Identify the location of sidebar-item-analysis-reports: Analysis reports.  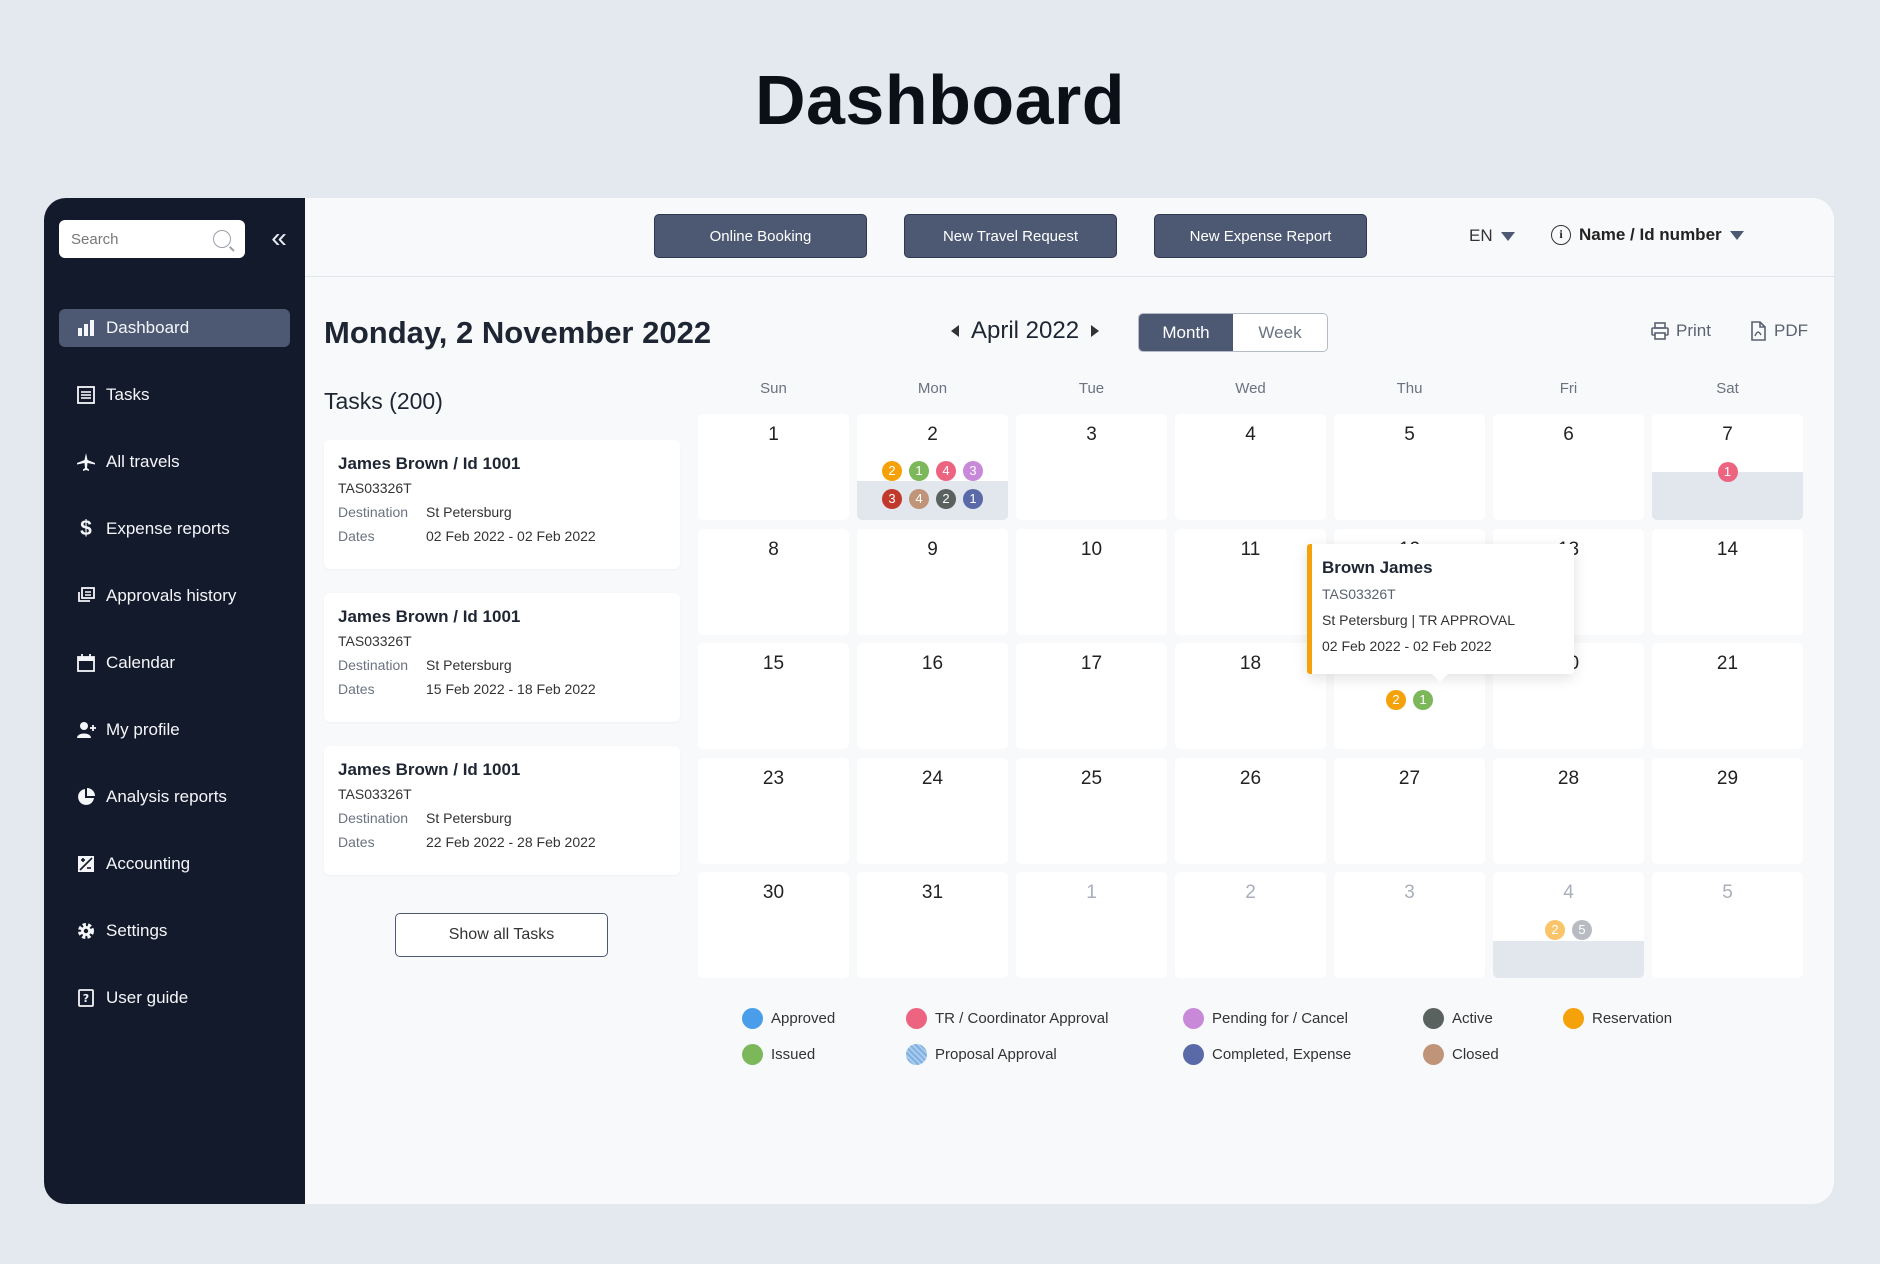
(174, 797).